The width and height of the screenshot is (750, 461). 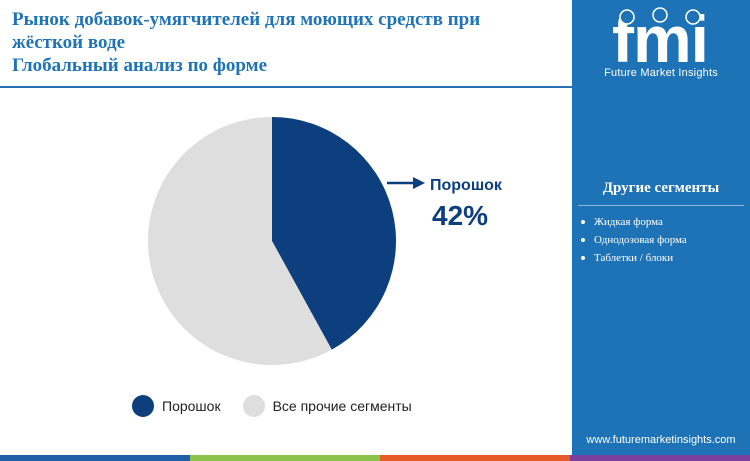 I want to click on legend-item-powder: Порошок, so click(x=176, y=406).